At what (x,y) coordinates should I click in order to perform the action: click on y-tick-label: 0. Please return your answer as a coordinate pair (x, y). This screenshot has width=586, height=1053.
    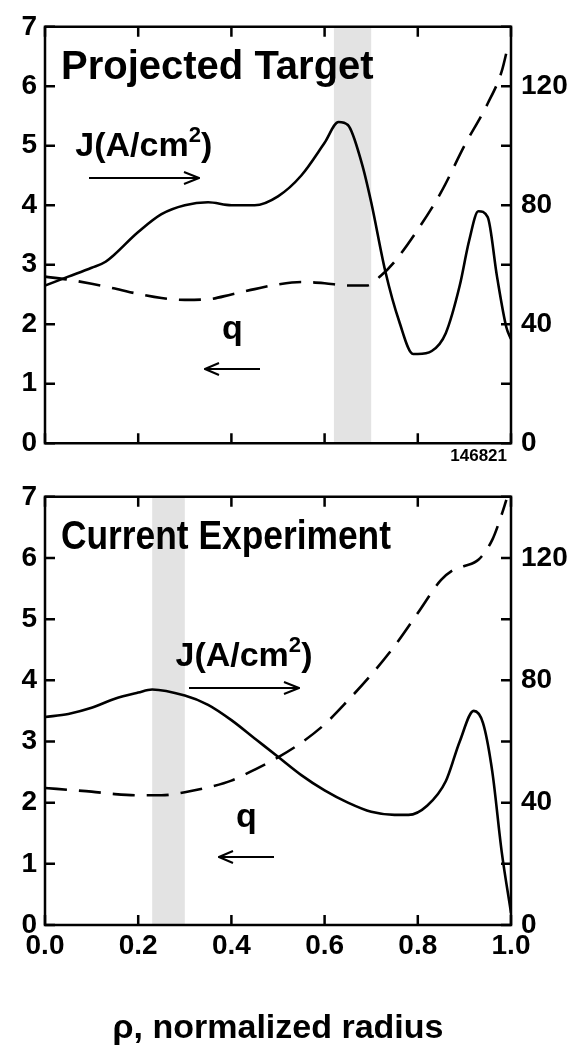
    Looking at the image, I should click on (29, 441).